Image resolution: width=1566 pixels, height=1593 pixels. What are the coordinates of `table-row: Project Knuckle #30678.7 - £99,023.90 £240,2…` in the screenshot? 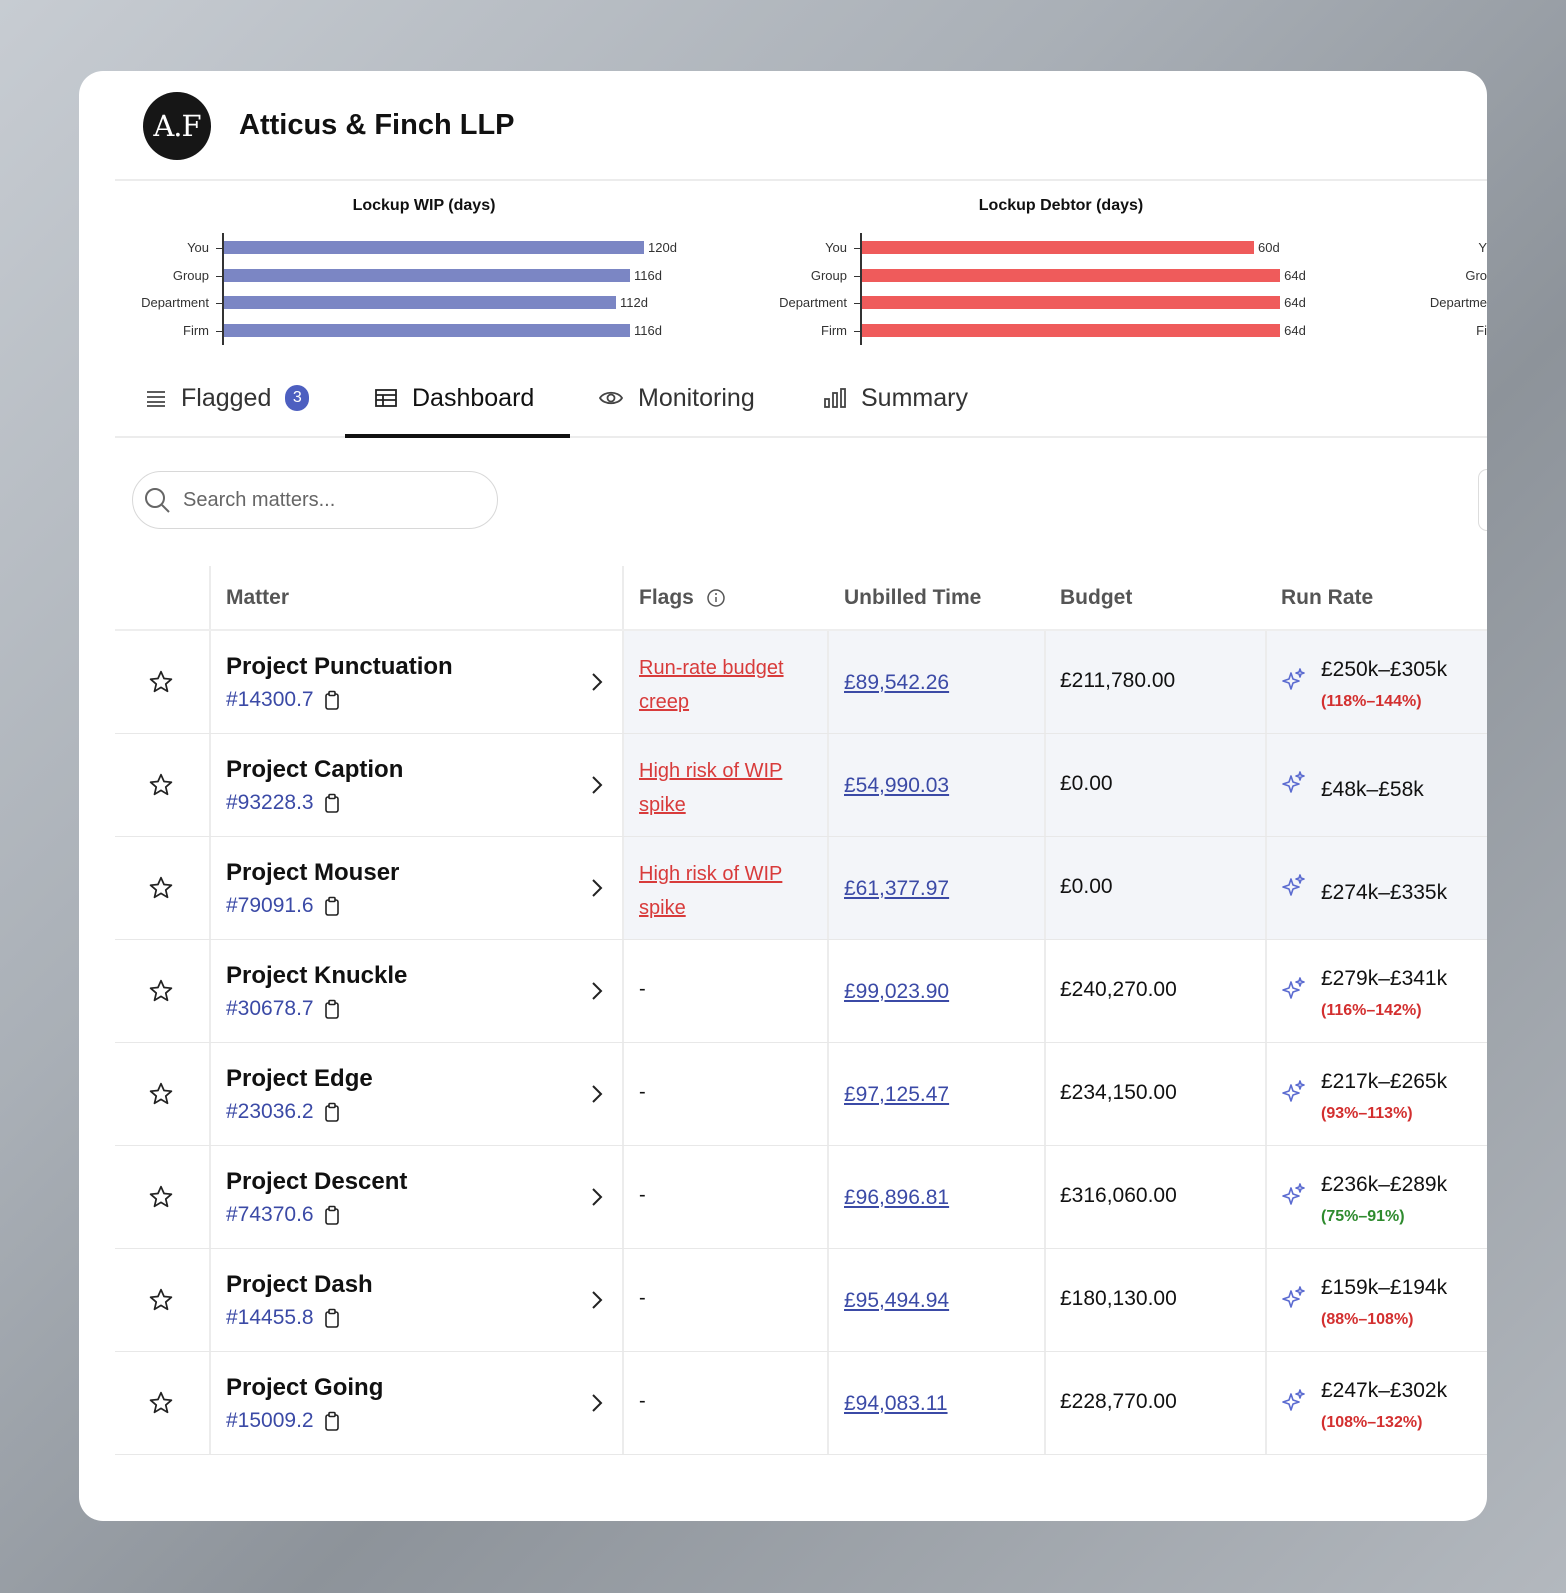 It's located at (801, 991).